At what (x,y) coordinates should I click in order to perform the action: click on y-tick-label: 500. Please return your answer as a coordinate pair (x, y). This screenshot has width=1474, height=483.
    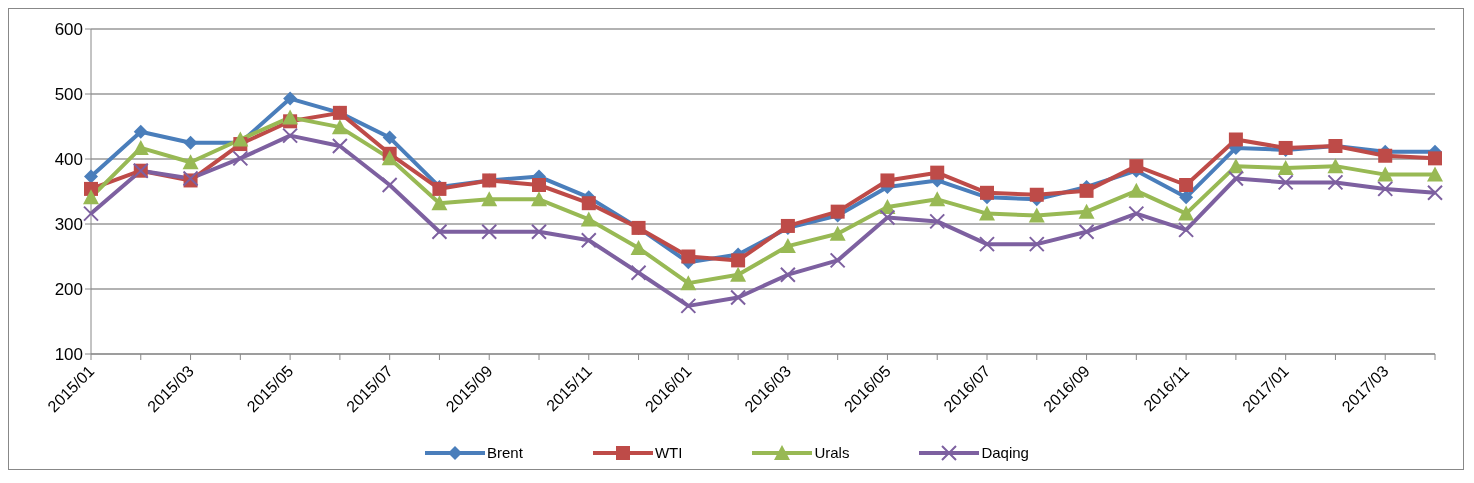
    Looking at the image, I should click on (68, 95).